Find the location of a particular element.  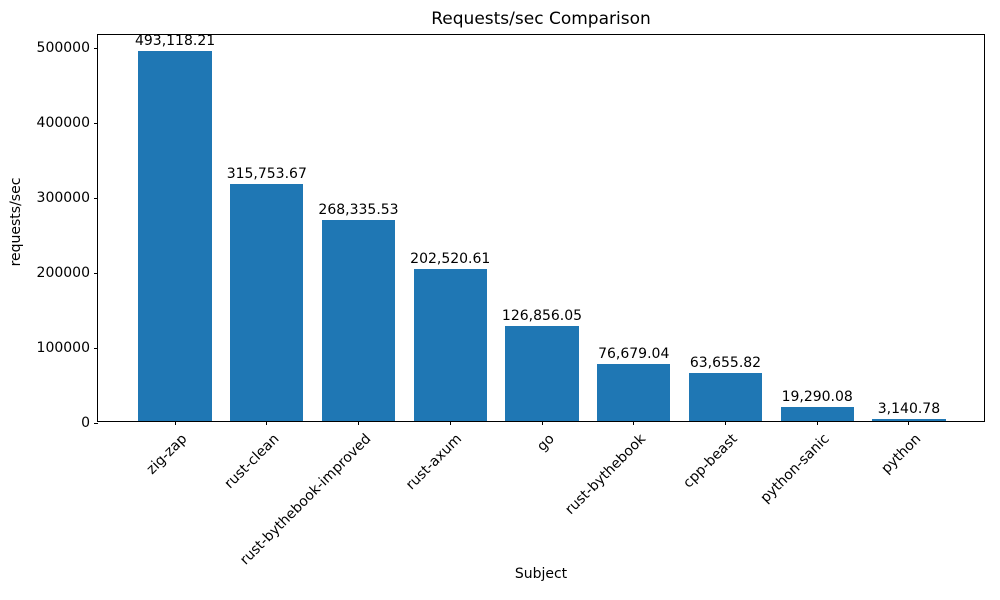

bar-value-label: 3,140.78 is located at coordinates (909, 408).